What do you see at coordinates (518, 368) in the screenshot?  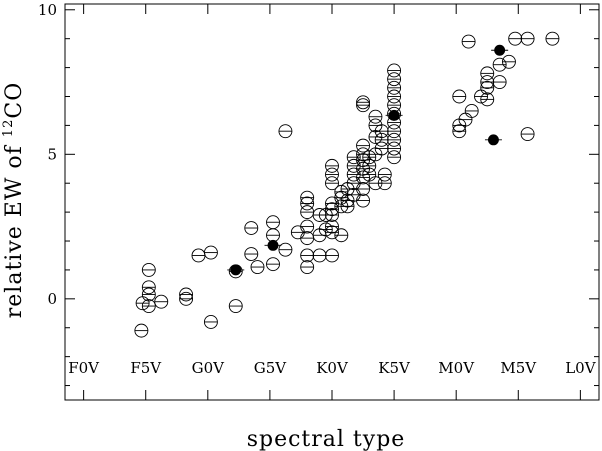 I see `spectral-type-label: M5V` at bounding box center [518, 368].